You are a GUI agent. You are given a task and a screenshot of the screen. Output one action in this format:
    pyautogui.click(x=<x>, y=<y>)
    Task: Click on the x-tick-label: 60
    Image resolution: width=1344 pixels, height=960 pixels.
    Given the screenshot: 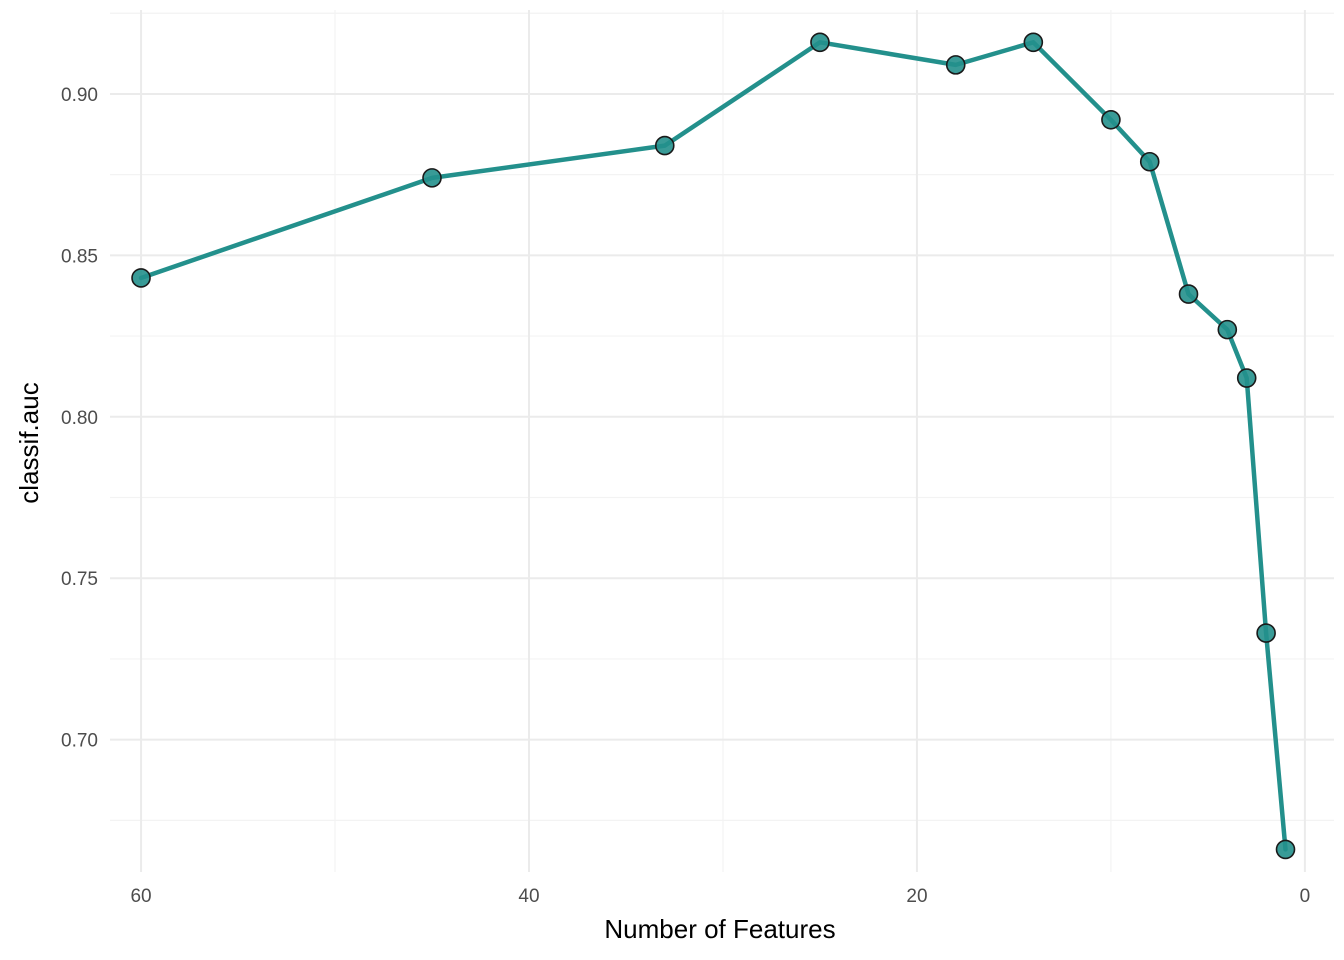 What is the action you would take?
    pyautogui.click(x=140, y=896)
    